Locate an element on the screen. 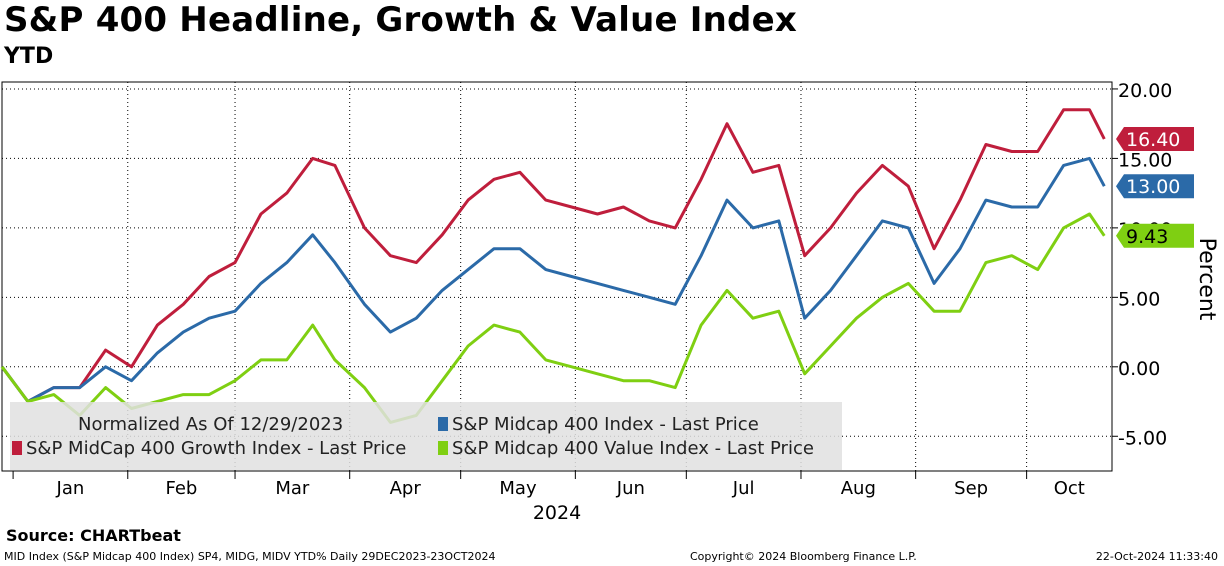 The height and width of the screenshot is (566, 1224). legend-label-midcap: S&P Midcap 400 Index - Last Price is located at coordinates (605, 424).